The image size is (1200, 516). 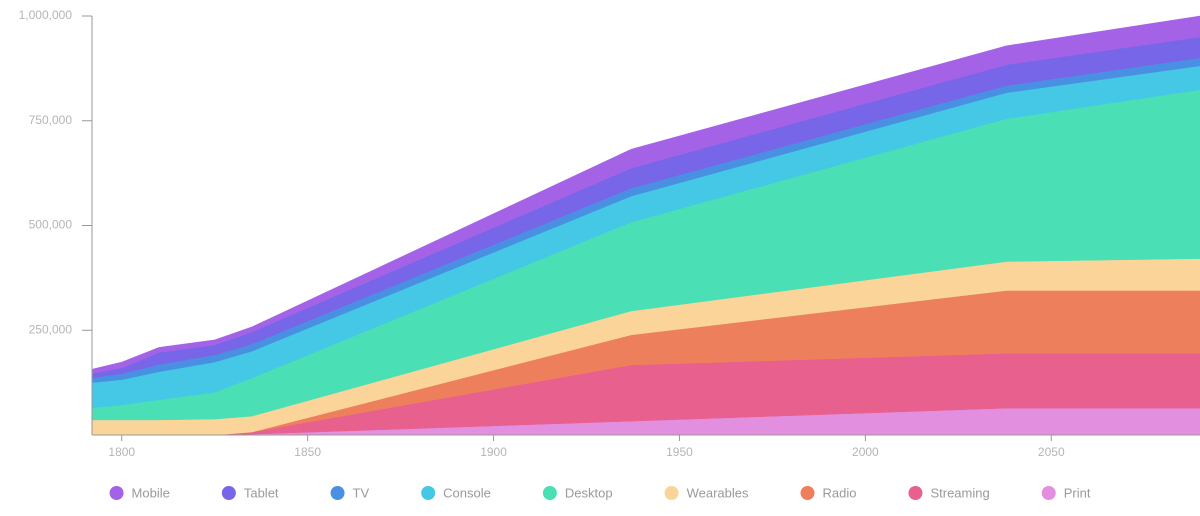 I want to click on legend-label: Streaming, so click(x=959, y=492).